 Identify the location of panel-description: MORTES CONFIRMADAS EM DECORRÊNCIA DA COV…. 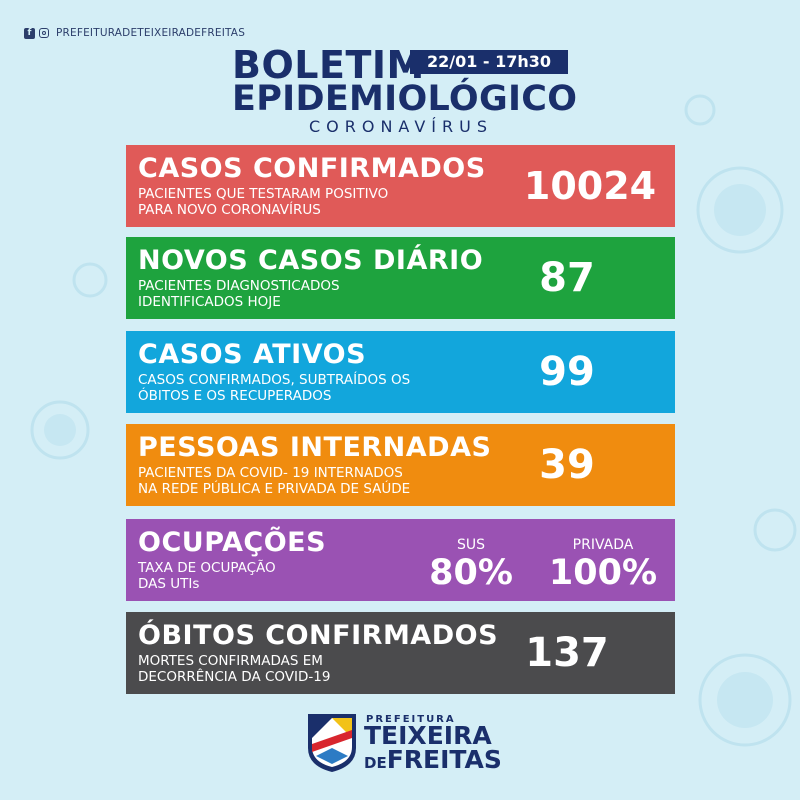
(234, 669).